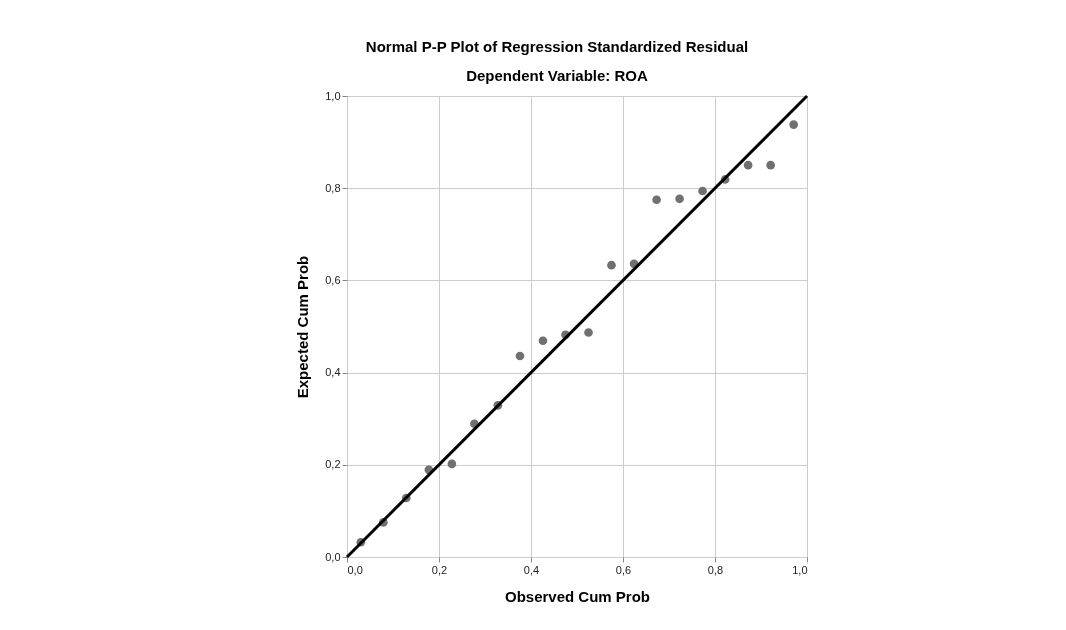  What do you see at coordinates (531, 569) in the screenshot?
I see `x-tick-label: 0,4` at bounding box center [531, 569].